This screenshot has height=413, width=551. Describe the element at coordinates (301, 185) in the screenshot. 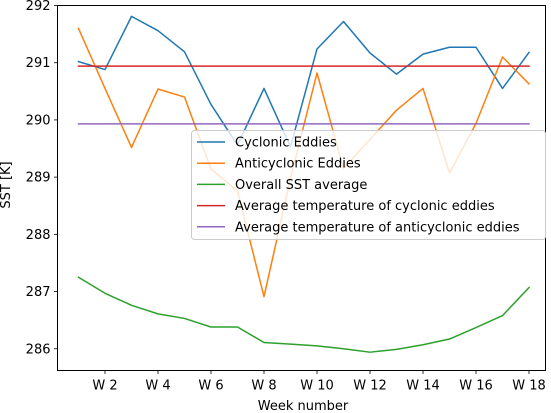

I see `legend-label-3: Overall SST average` at that location.